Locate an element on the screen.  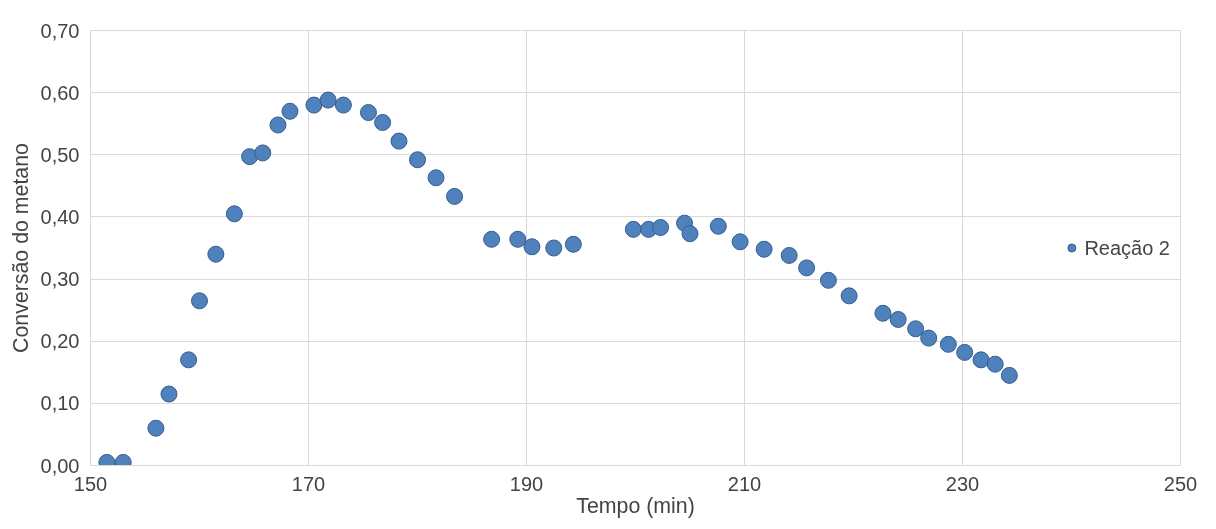
y-tick-label: 0,40 is located at coordinates (60, 216).